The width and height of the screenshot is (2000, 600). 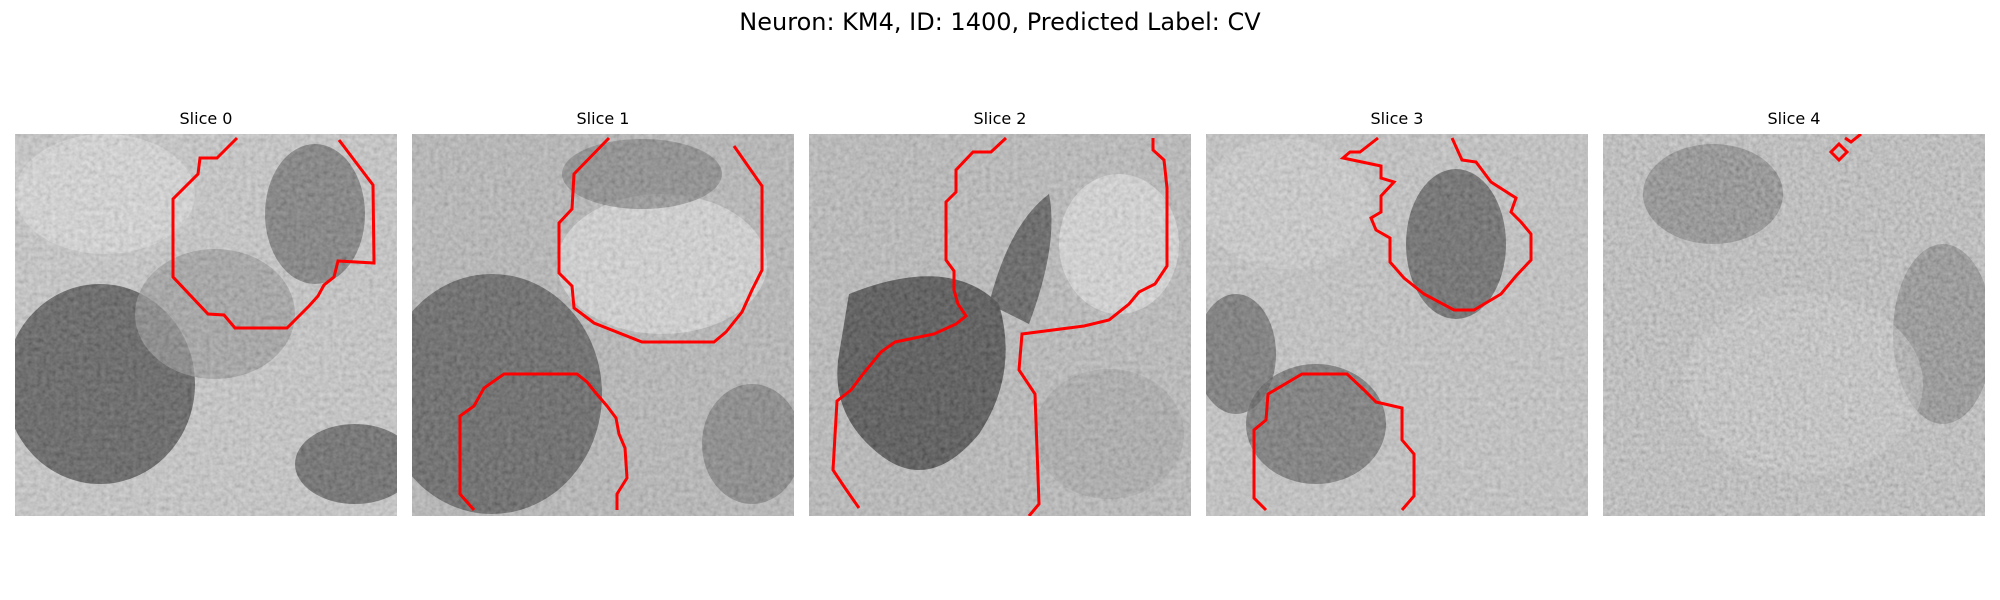 What do you see at coordinates (206, 118) in the screenshot?
I see `slice-title: Slice 0` at bounding box center [206, 118].